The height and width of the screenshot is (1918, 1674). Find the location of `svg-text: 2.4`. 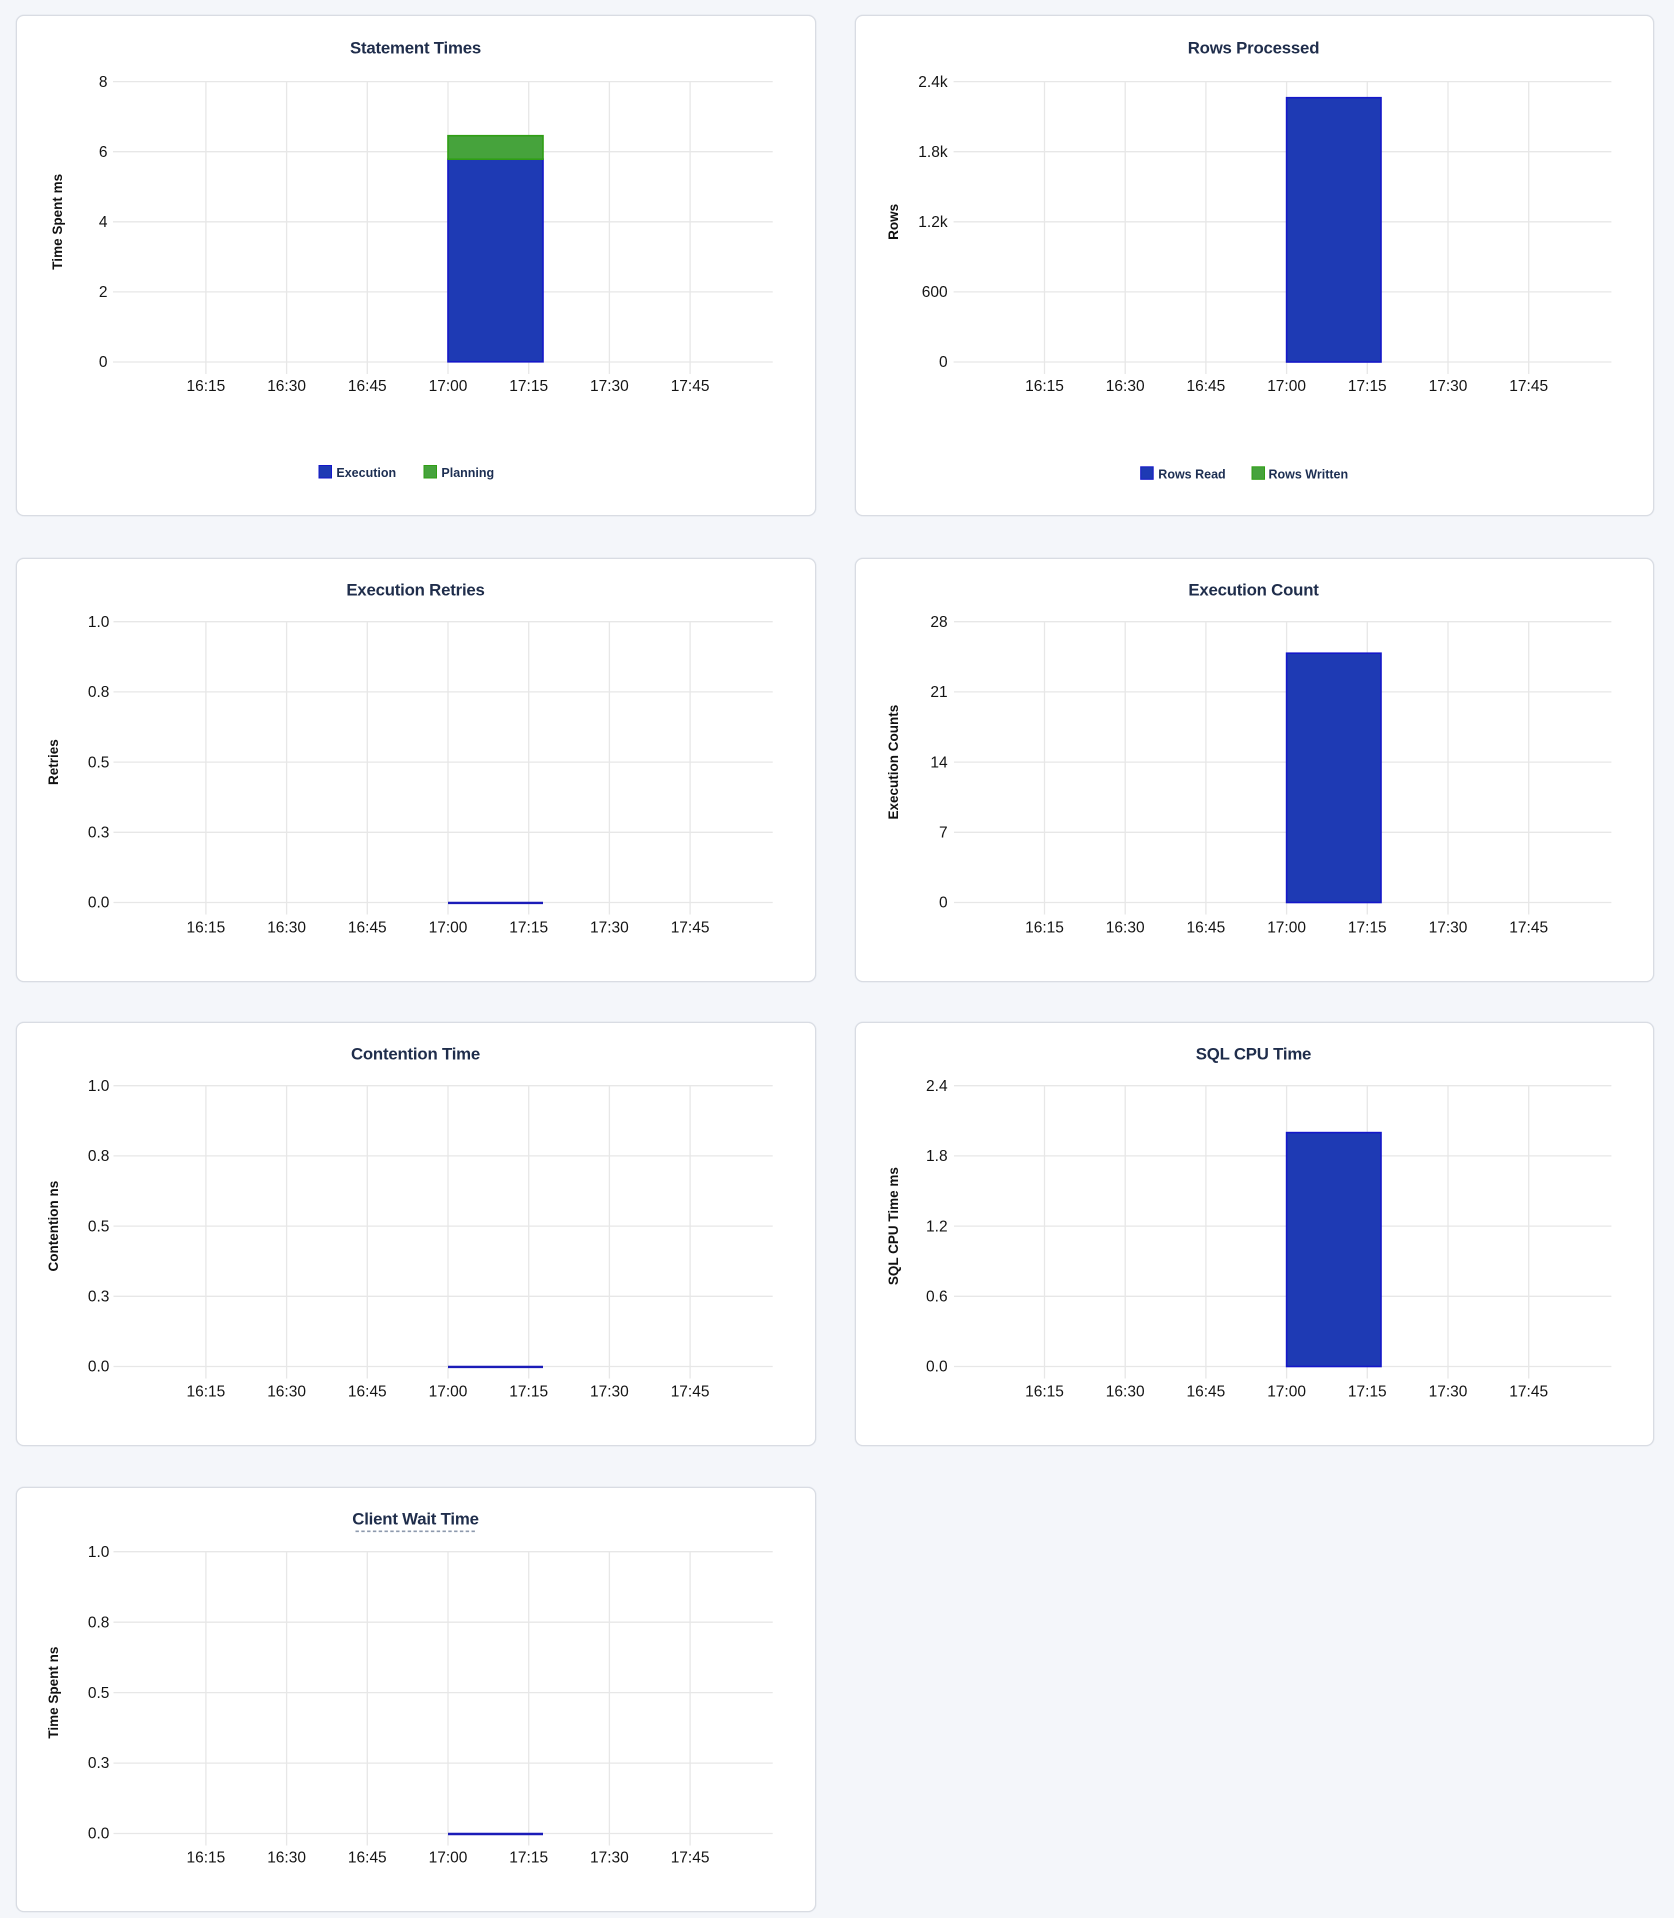

svg-text: 2.4 is located at coordinates (937, 1086).